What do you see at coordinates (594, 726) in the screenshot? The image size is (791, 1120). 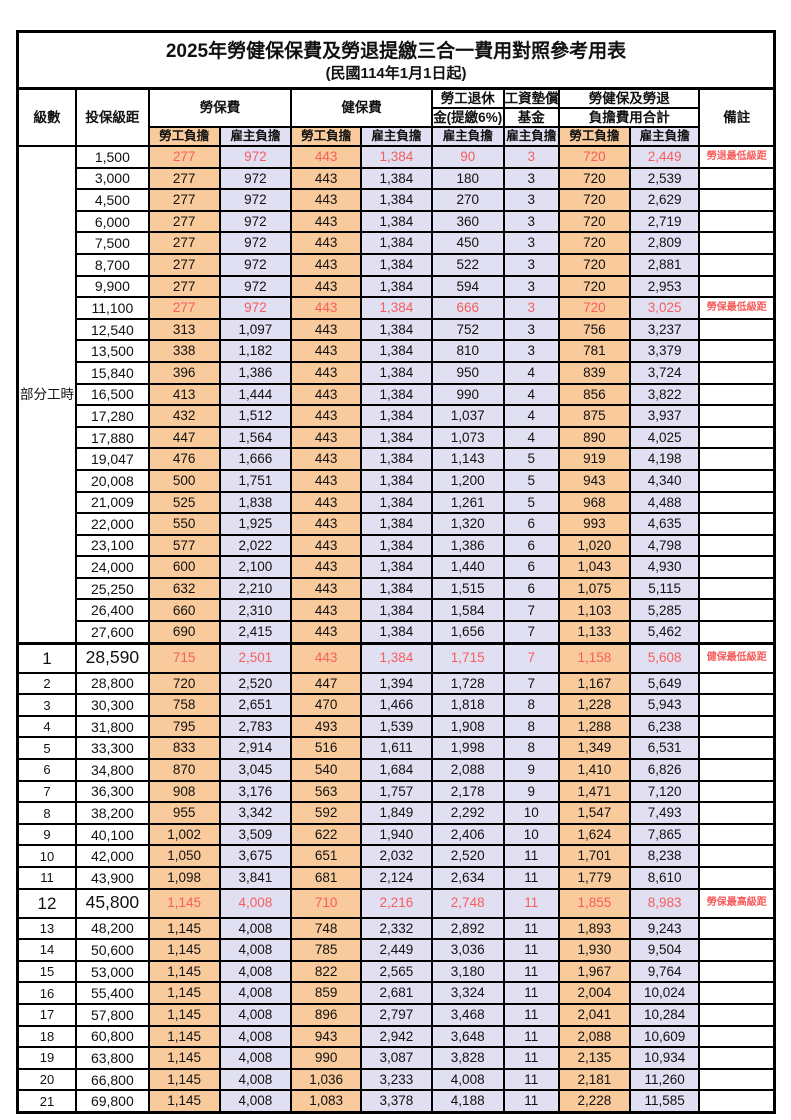 I see `cell-total-employee: 1,288` at bounding box center [594, 726].